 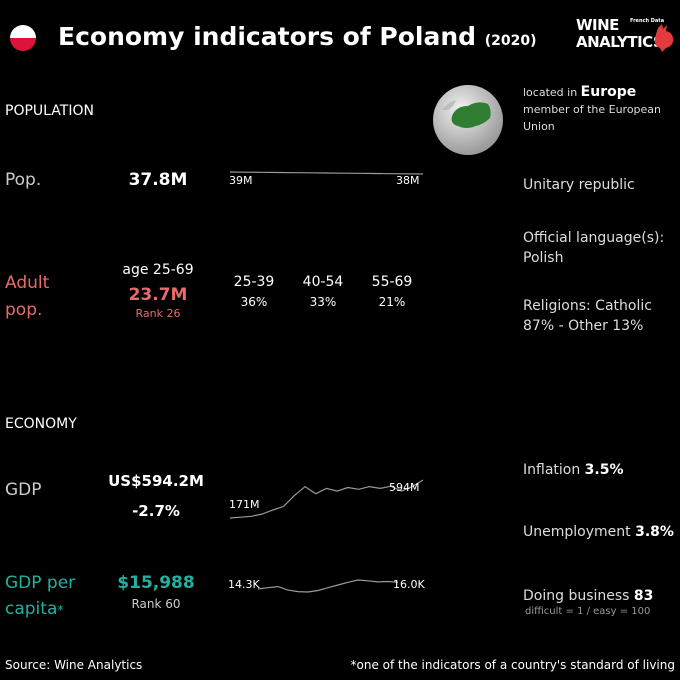 I want to click on religion-line1: Religions: Catholic, so click(x=587, y=306).